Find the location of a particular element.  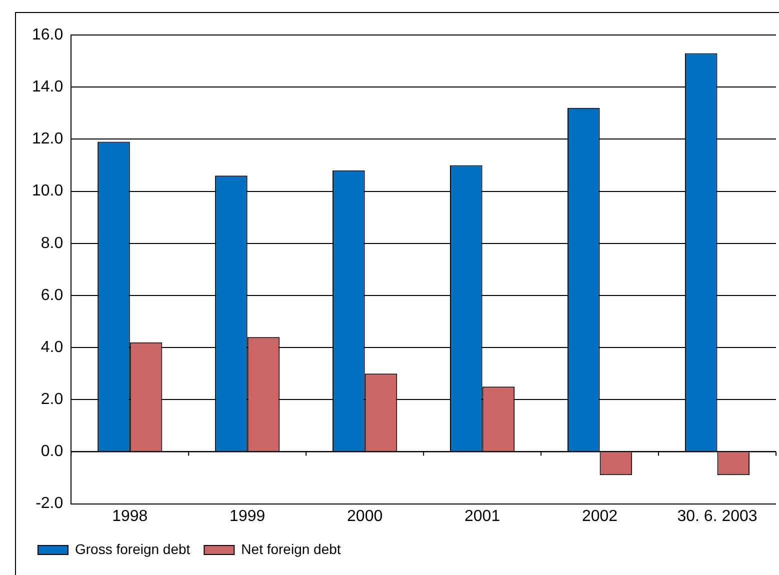

x-tick-label: 2001 is located at coordinates (482, 516).